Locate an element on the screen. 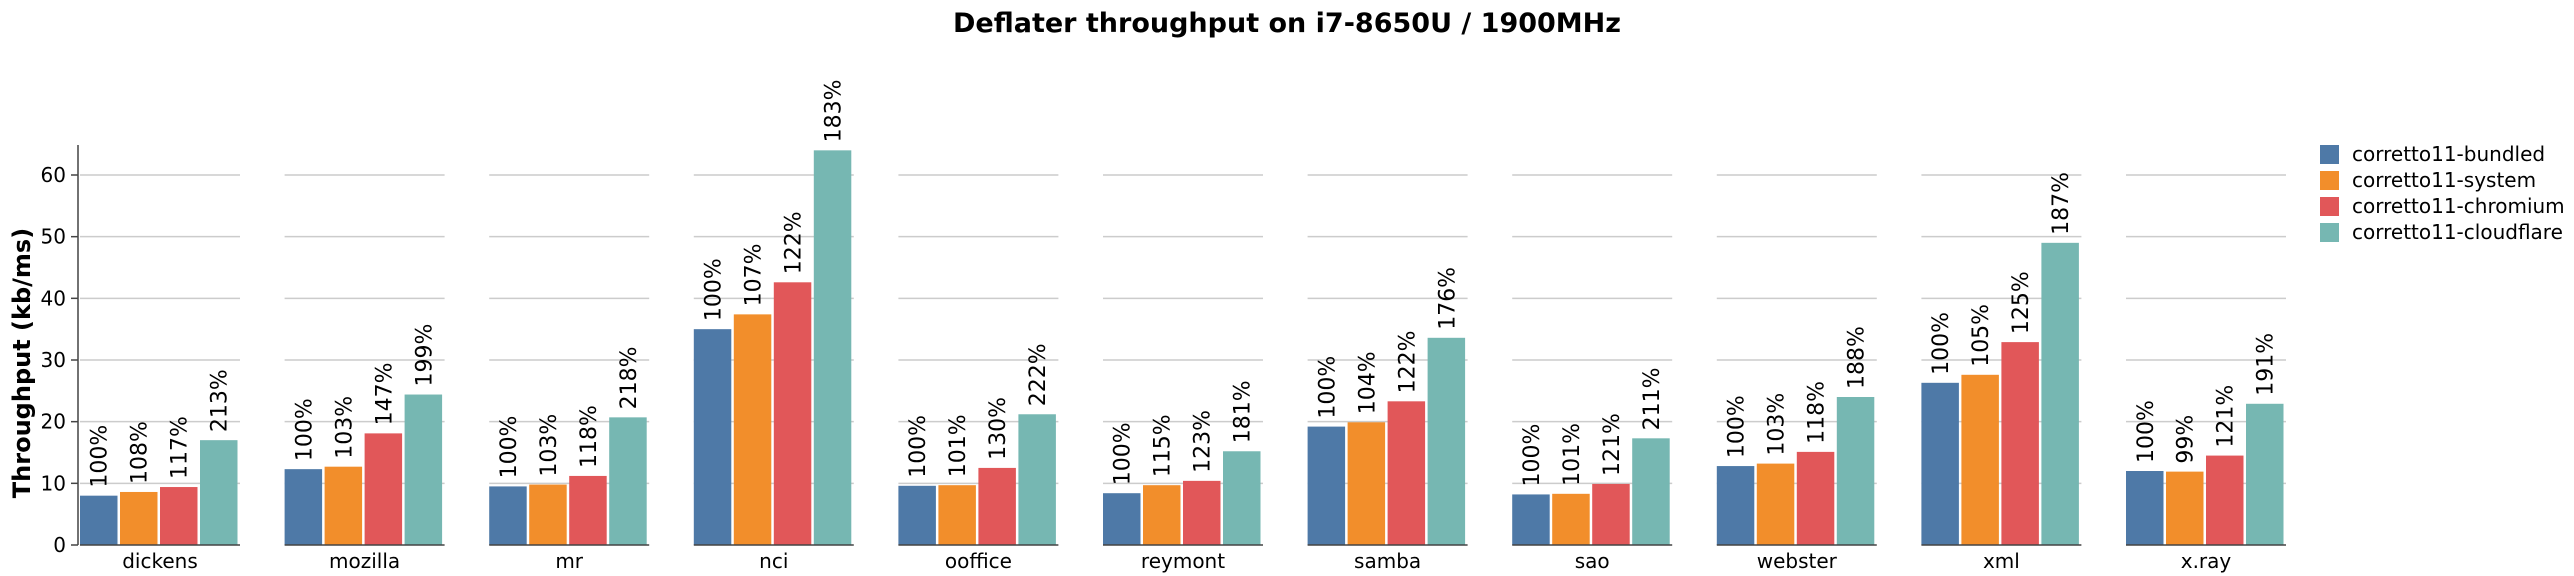 This screenshot has height=576, width=2574. data-label: 107% is located at coordinates (754, 274).